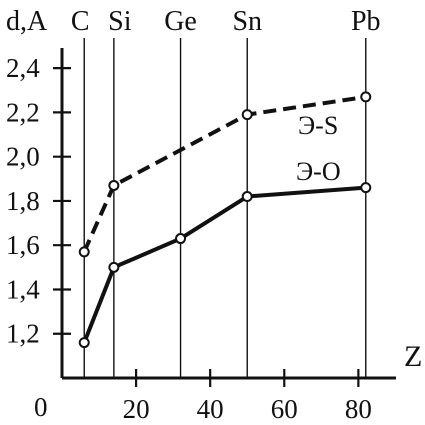 This screenshot has height=425, width=425. What do you see at coordinates (210, 409) in the screenshot?
I see `x-tick-label: 40` at bounding box center [210, 409].